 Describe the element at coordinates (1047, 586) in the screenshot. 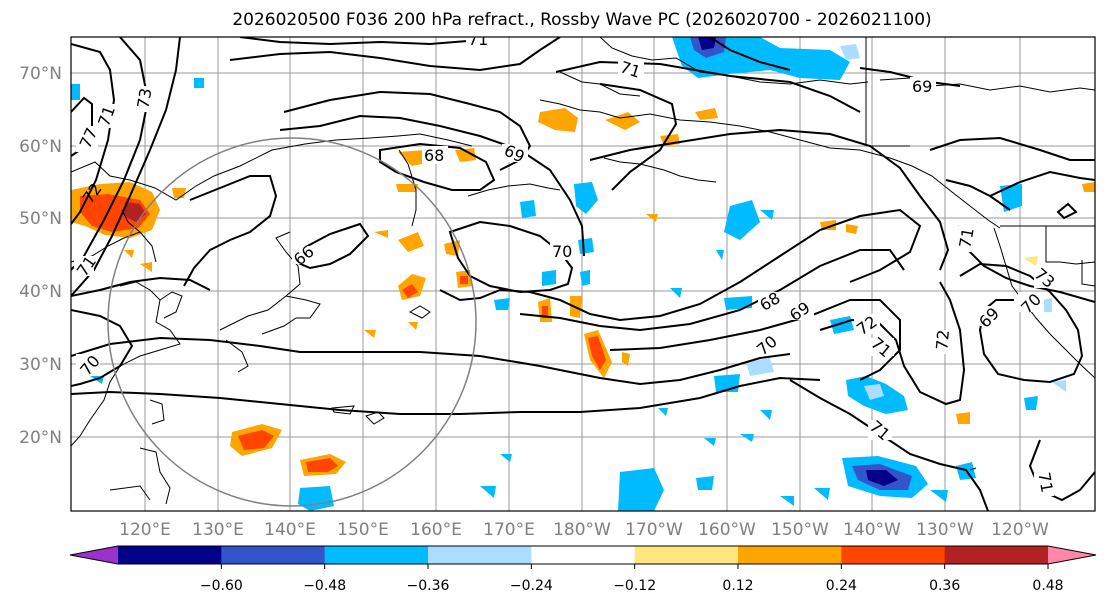

I see `colorbar-tick-label: 0.48` at that location.